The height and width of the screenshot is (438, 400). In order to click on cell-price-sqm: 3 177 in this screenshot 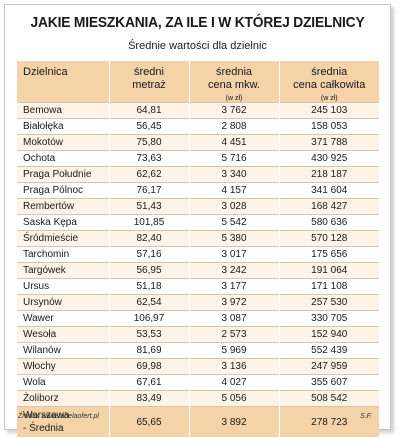, I will do `click(233, 286)`.